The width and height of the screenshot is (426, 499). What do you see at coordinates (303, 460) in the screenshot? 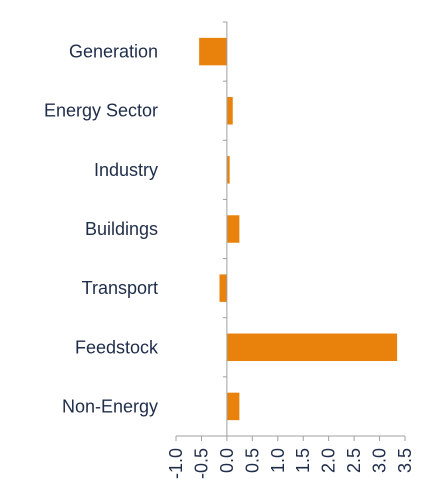
I see `x-tick-label: 1.5` at bounding box center [303, 460].